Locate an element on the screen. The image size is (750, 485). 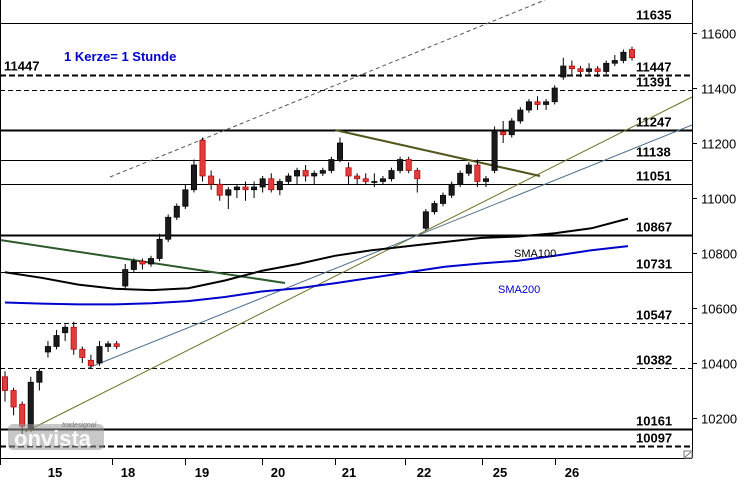
watermark-text: onvista is located at coordinates (53, 438).